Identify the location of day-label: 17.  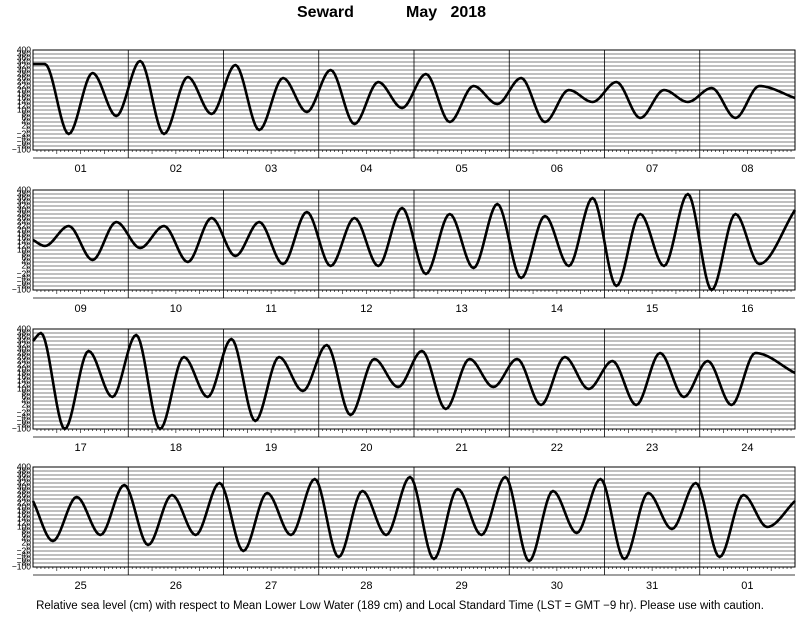
(81, 448).